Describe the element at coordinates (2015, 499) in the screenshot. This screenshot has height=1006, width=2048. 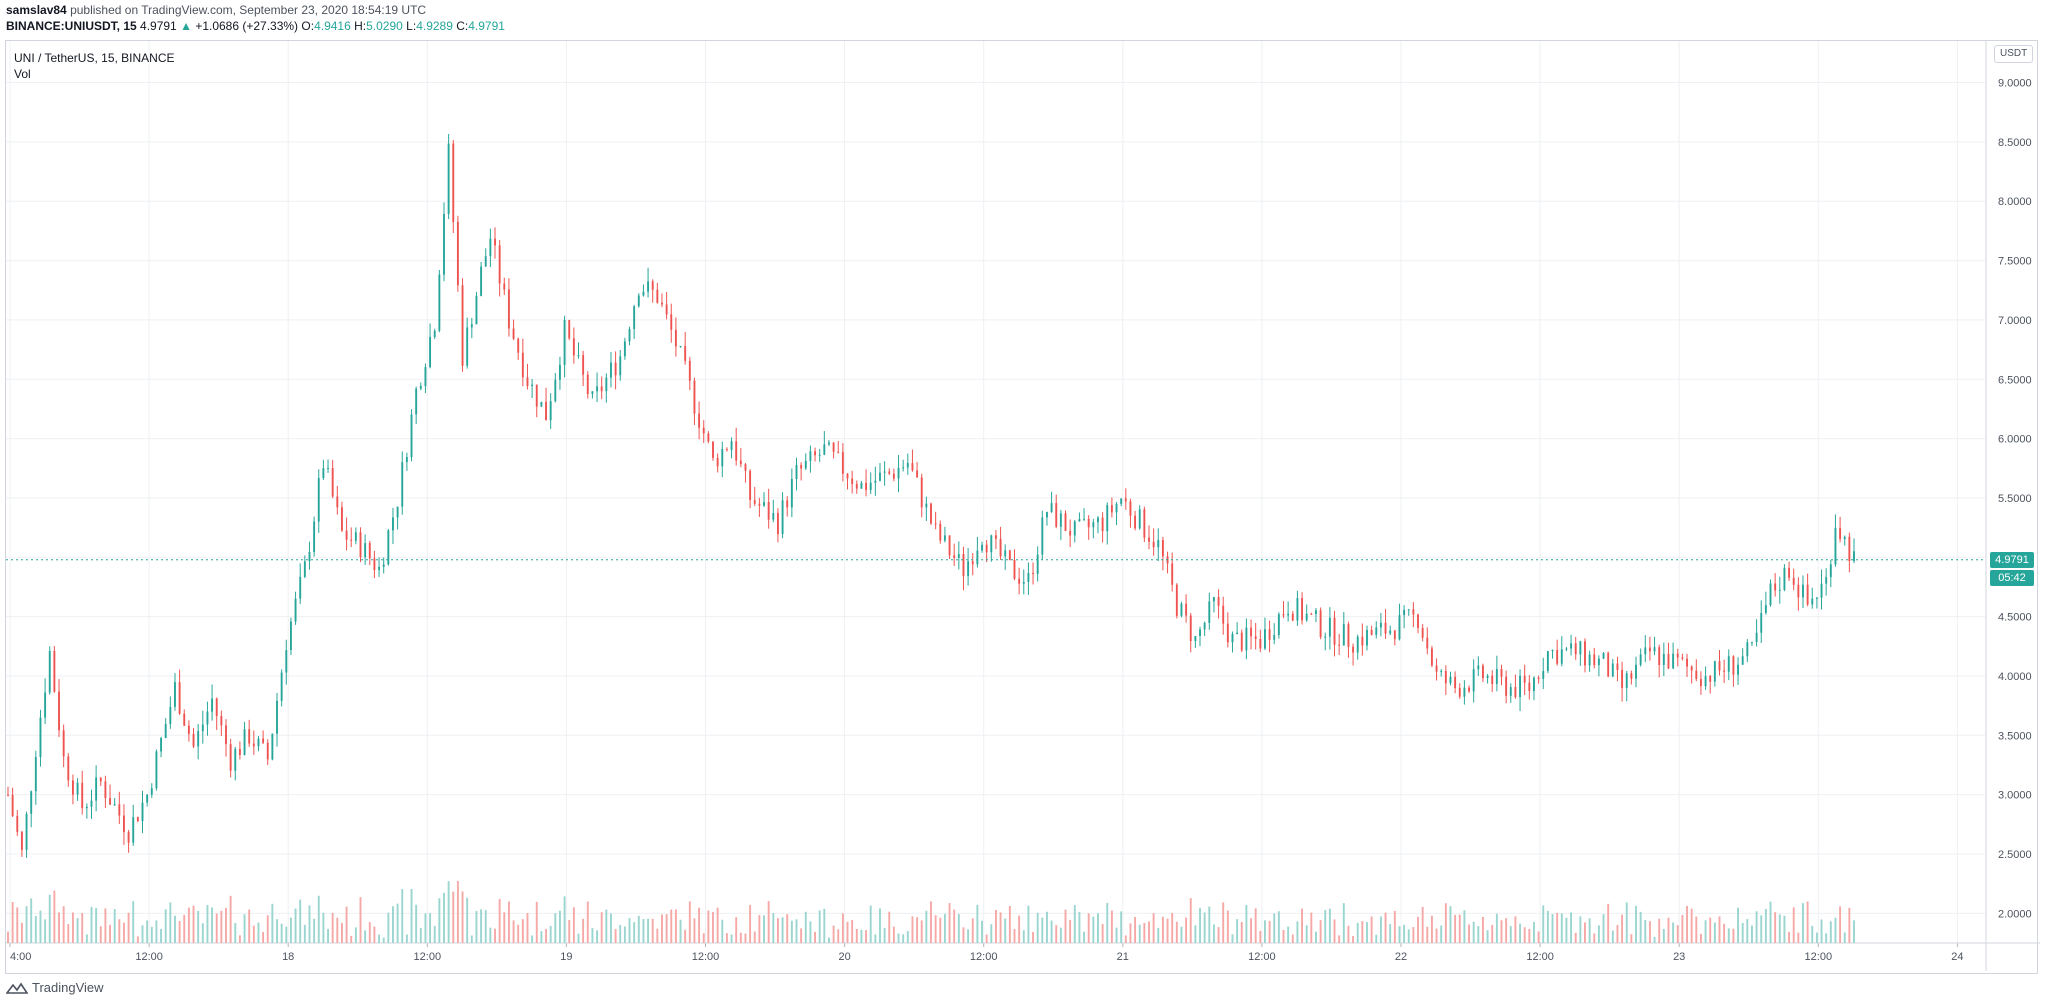
I see `y-tick-label: 5.5000` at that location.